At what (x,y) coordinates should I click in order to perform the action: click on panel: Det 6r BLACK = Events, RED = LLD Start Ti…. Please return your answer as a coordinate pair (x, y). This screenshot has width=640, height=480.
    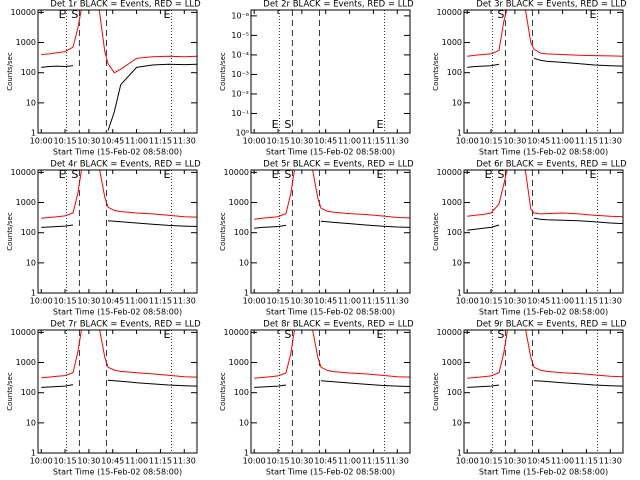
    Looking at the image, I should click on (529, 238).